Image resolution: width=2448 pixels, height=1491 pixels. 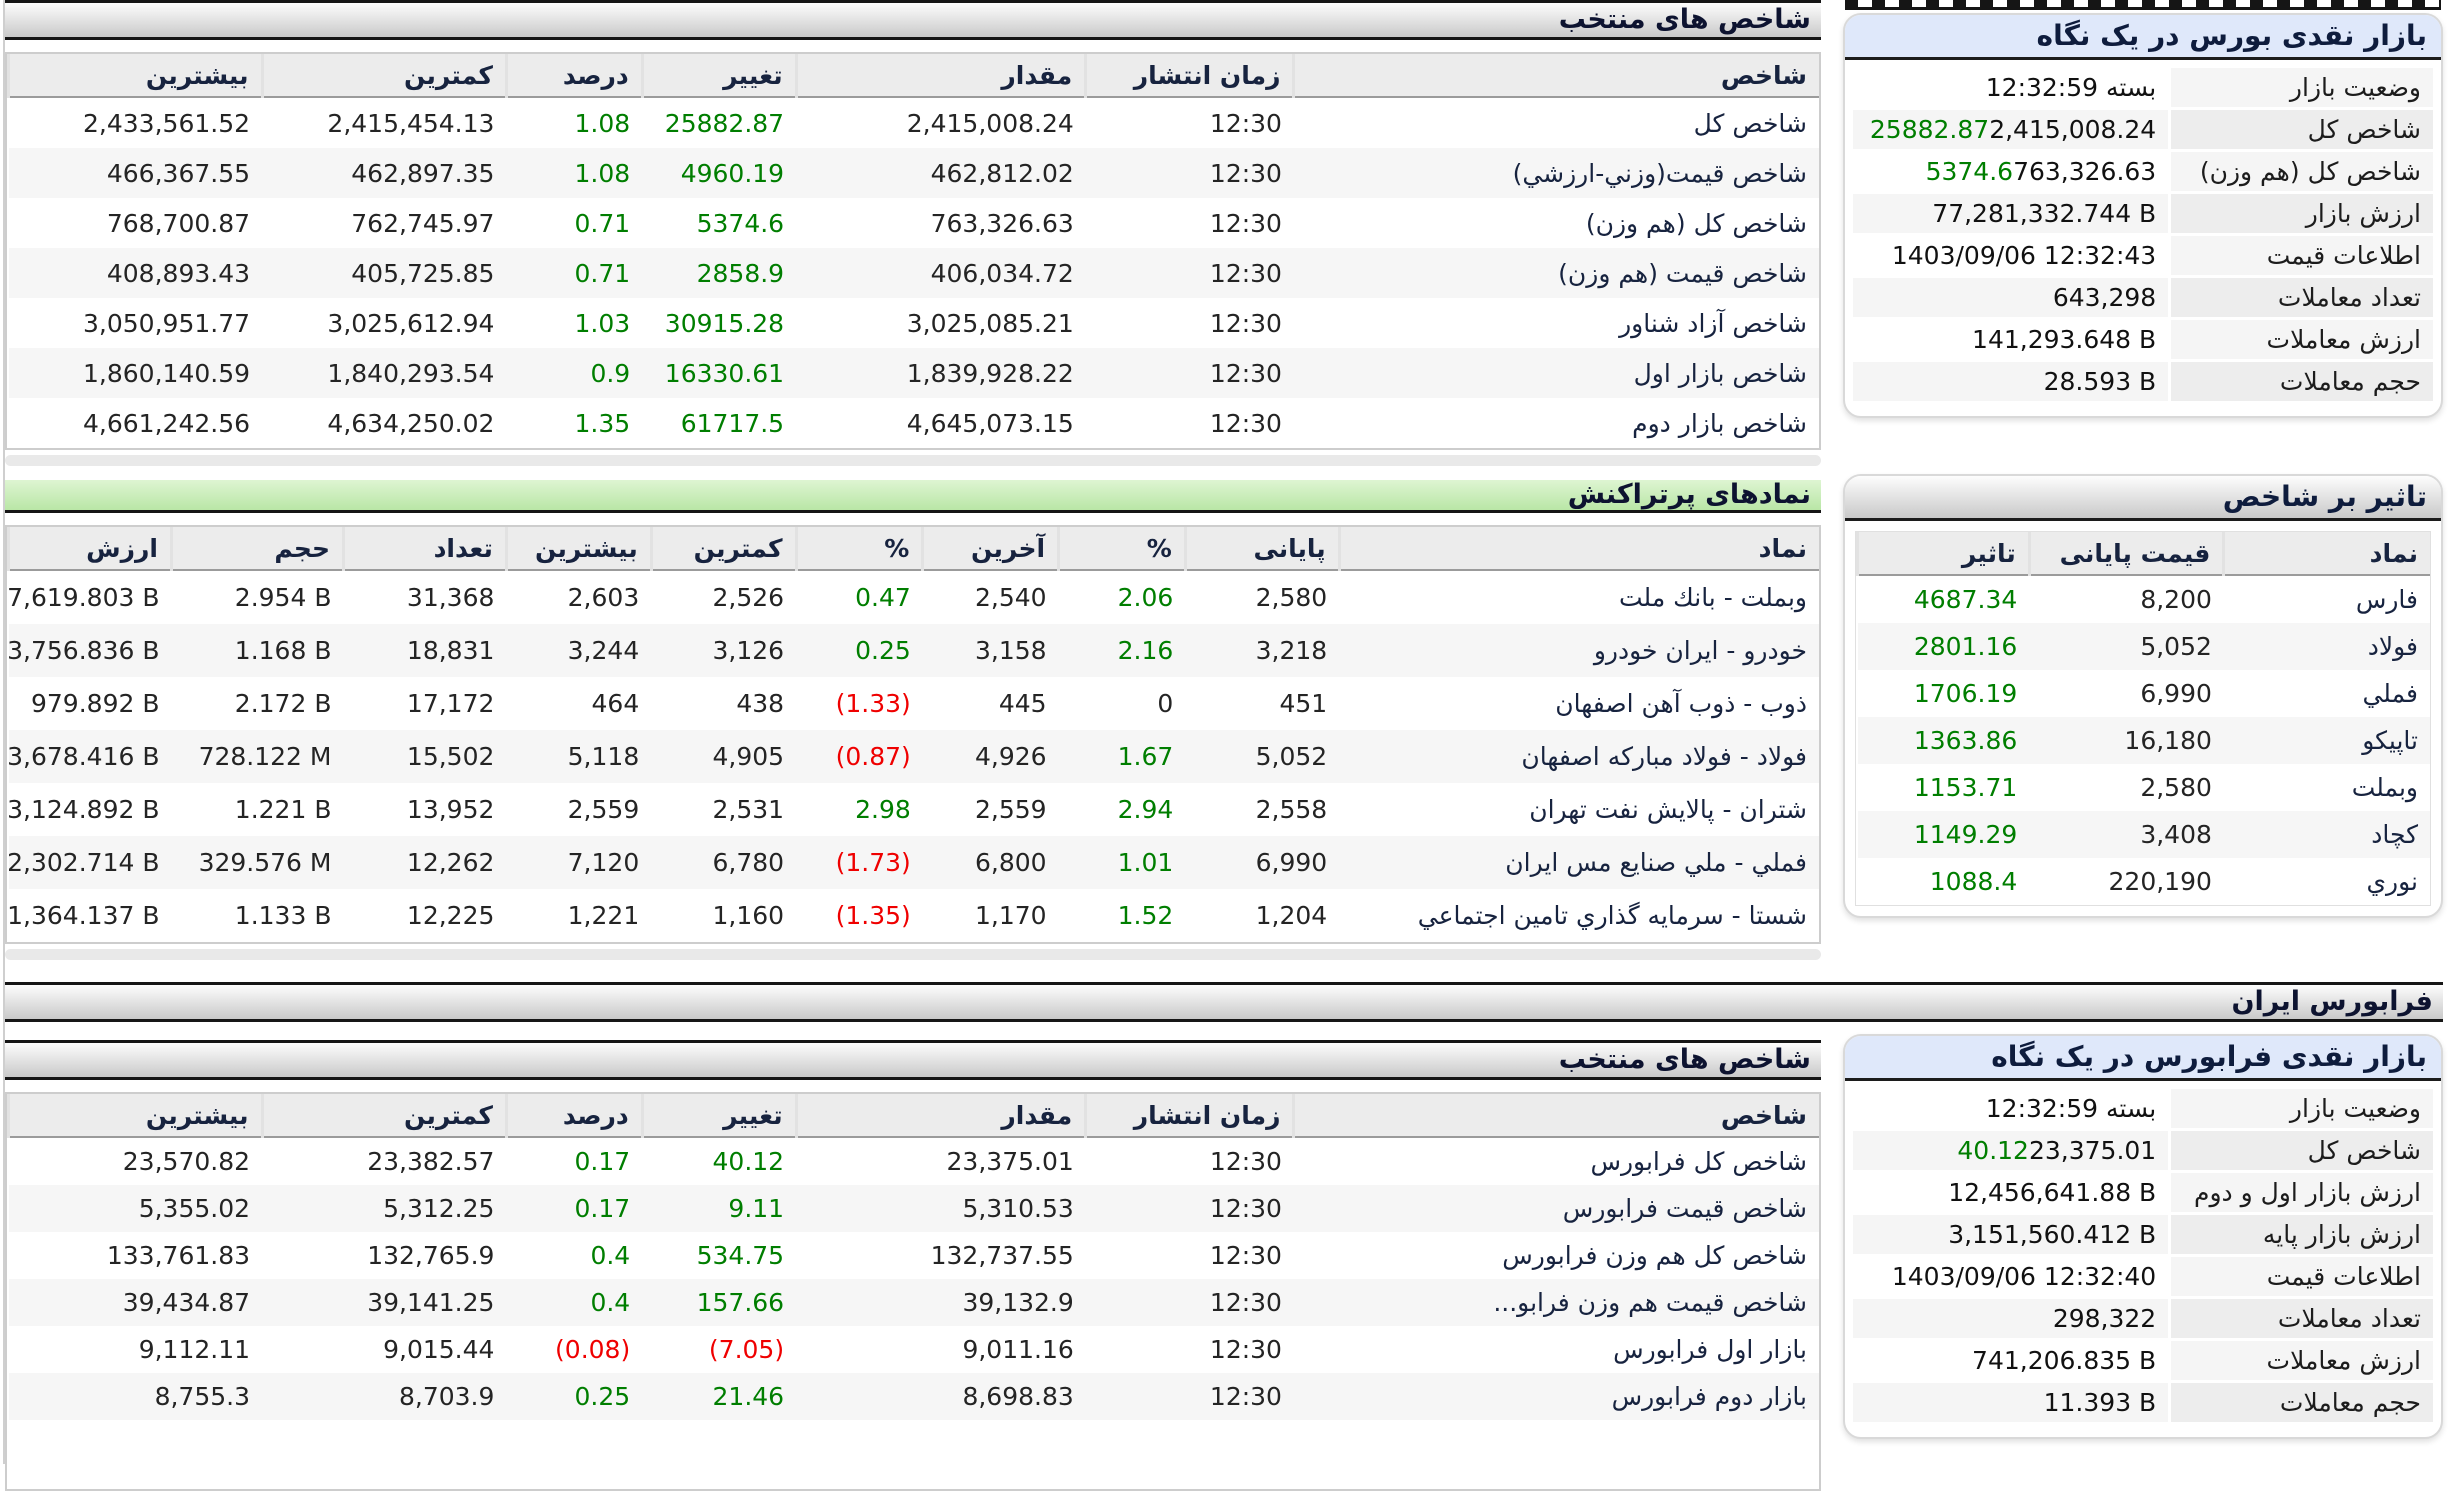 I want to click on index-name-link: شاخص قیمت فرابورس, so click(x=1684, y=1208).